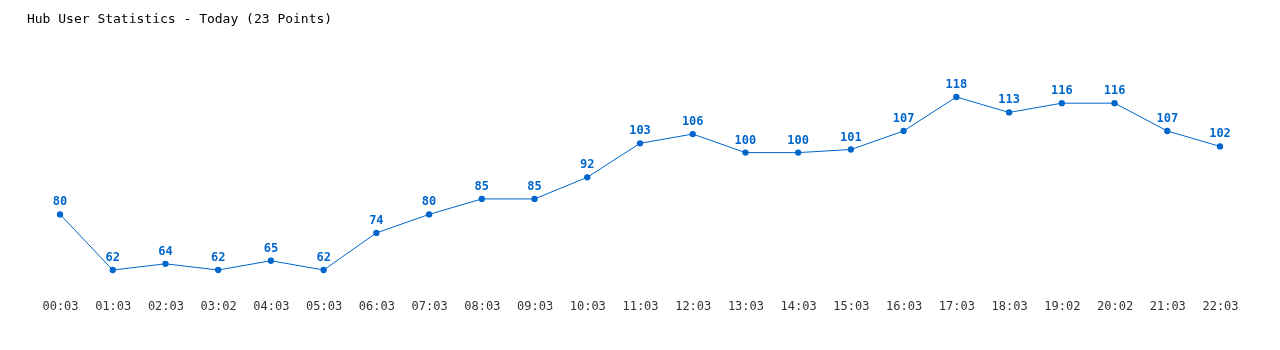 Image resolution: width=1280 pixels, height=350 pixels. I want to click on x-tick-label: 02:03, so click(166, 305).